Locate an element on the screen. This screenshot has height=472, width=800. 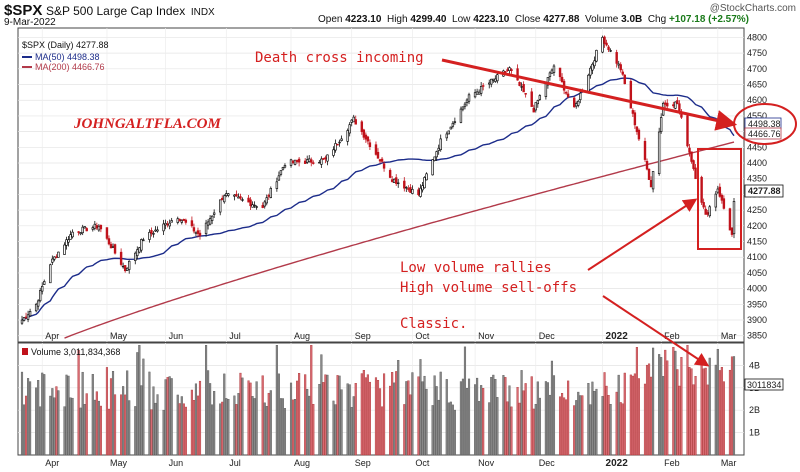
death-cross-arrow is located at coordinates (589, 94).